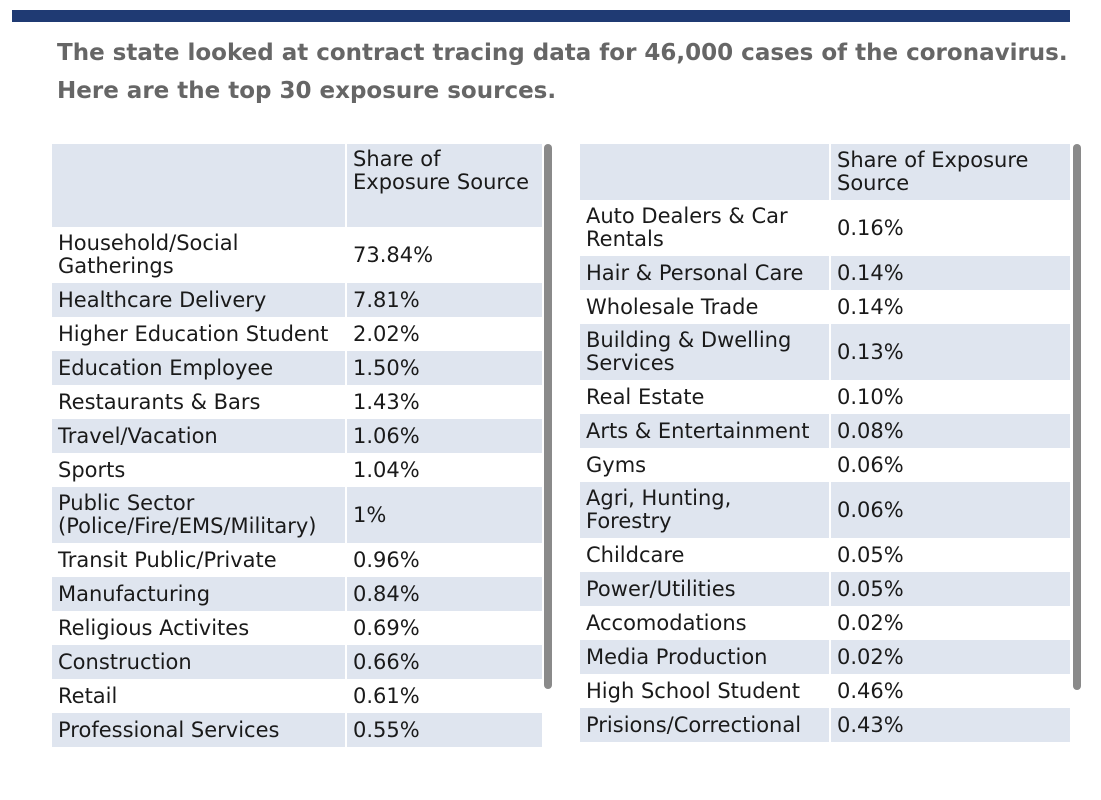  I want to click on table-row: Auto Dealers & Car Rentals 0.16%, so click(825, 228).